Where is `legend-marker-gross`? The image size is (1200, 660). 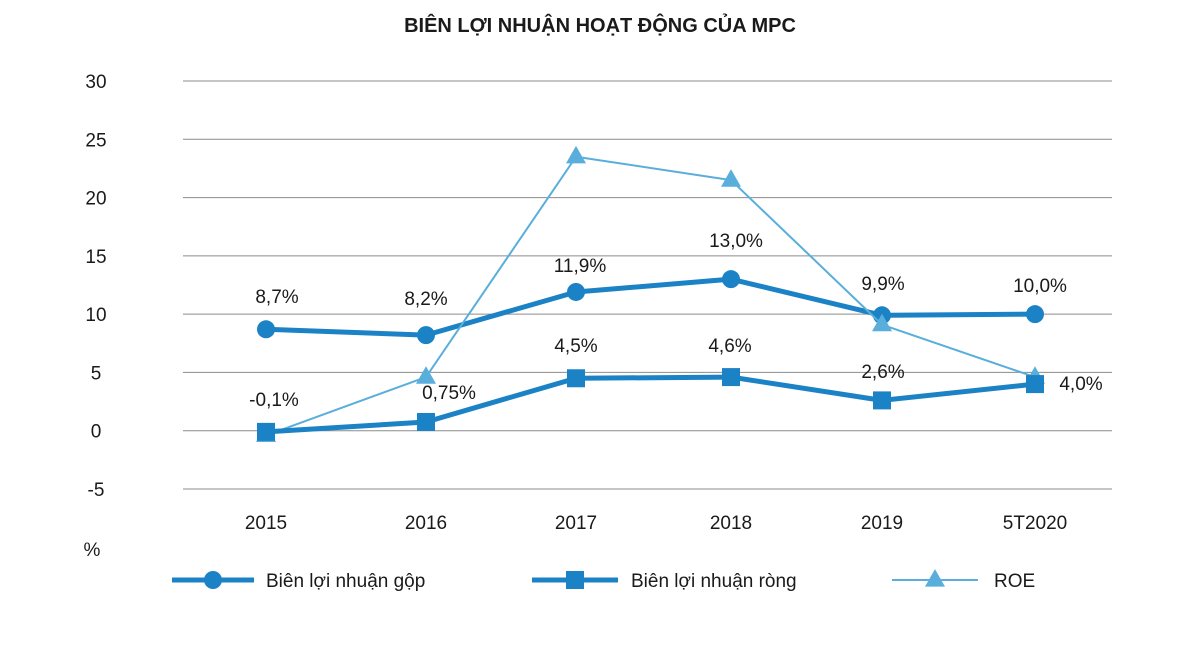
legend-marker-gross is located at coordinates (213, 580).